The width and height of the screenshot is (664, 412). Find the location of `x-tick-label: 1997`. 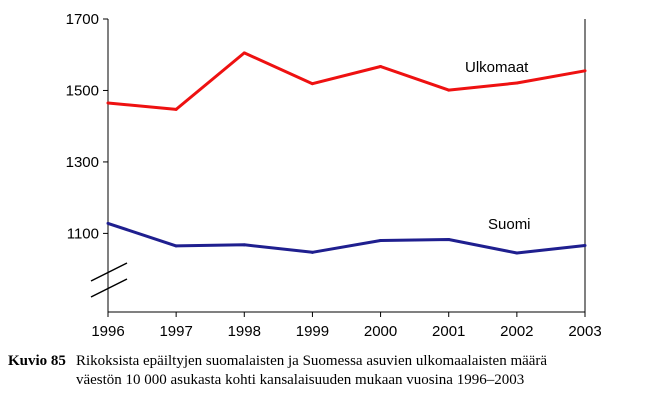

x-tick-label: 1997 is located at coordinates (175, 331).